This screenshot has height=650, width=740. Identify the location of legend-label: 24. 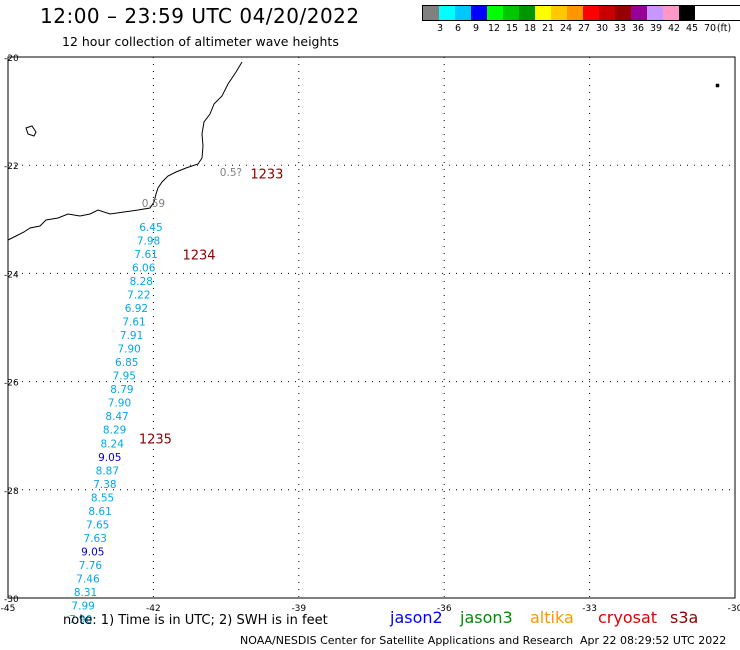
(566, 28).